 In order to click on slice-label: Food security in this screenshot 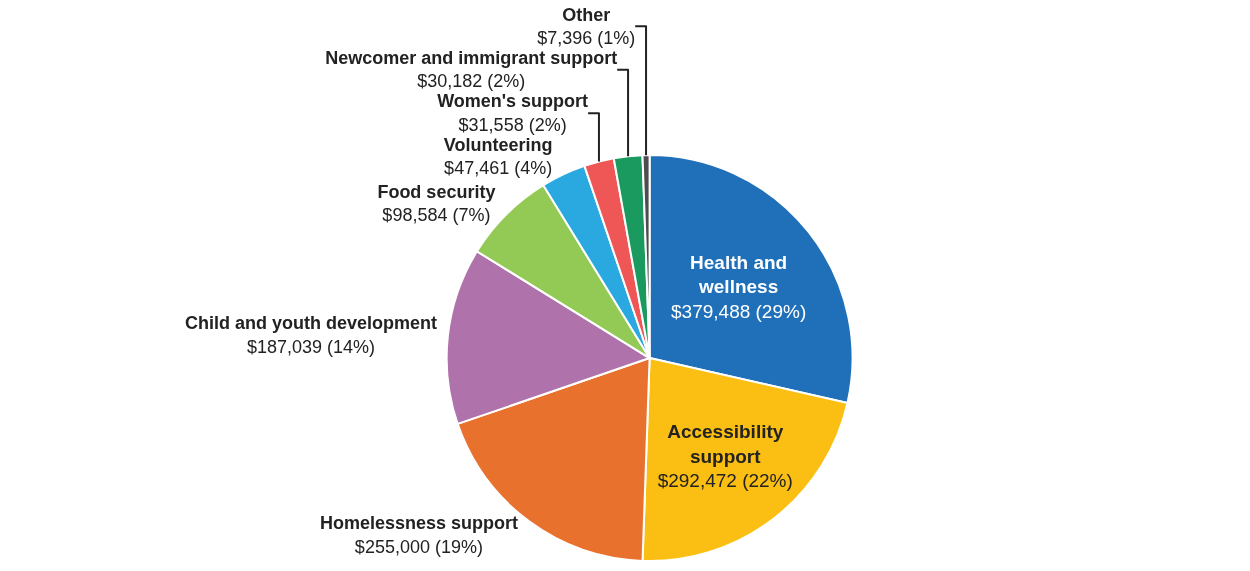, I will do `click(436, 191)`.